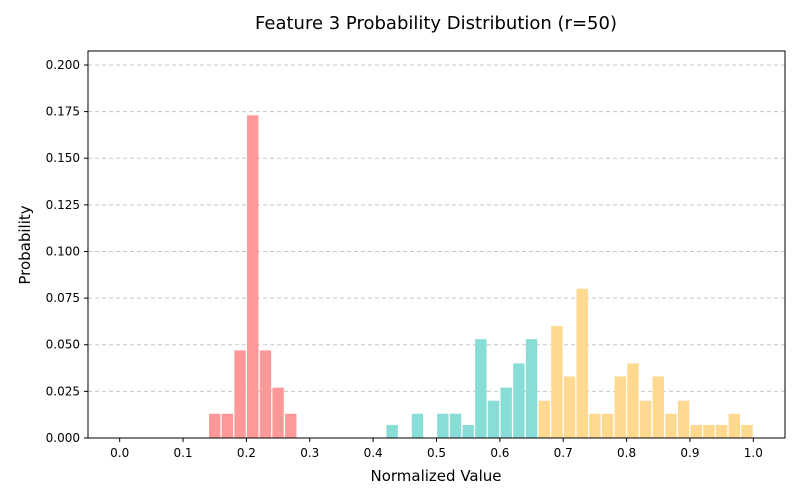 The image size is (800, 500). Describe the element at coordinates (63, 112) in the screenshot. I see `y-tick-label: 0.175` at that location.